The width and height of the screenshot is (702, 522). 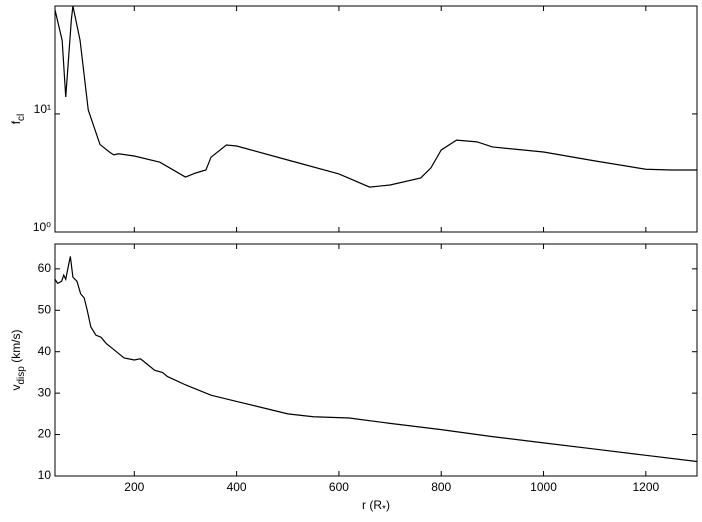 I want to click on y-label: fcl, so click(x=17, y=119).